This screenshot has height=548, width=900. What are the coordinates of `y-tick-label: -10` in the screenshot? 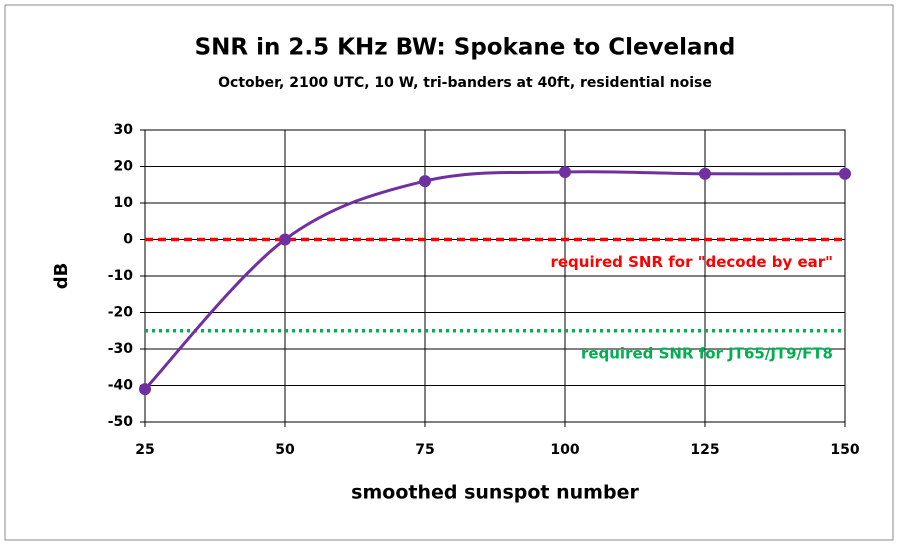 It's located at (121, 276).